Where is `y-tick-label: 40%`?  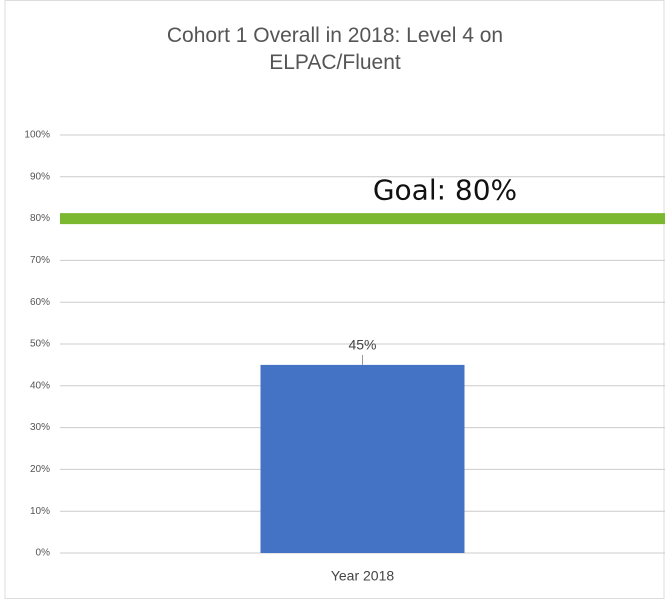
y-tick-label: 40% is located at coordinates (40, 385).